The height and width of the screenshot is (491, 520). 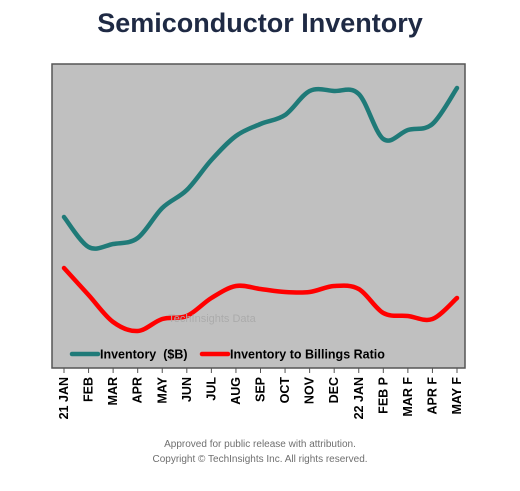 I want to click on x-tick-label: APR, so click(x=138, y=390).